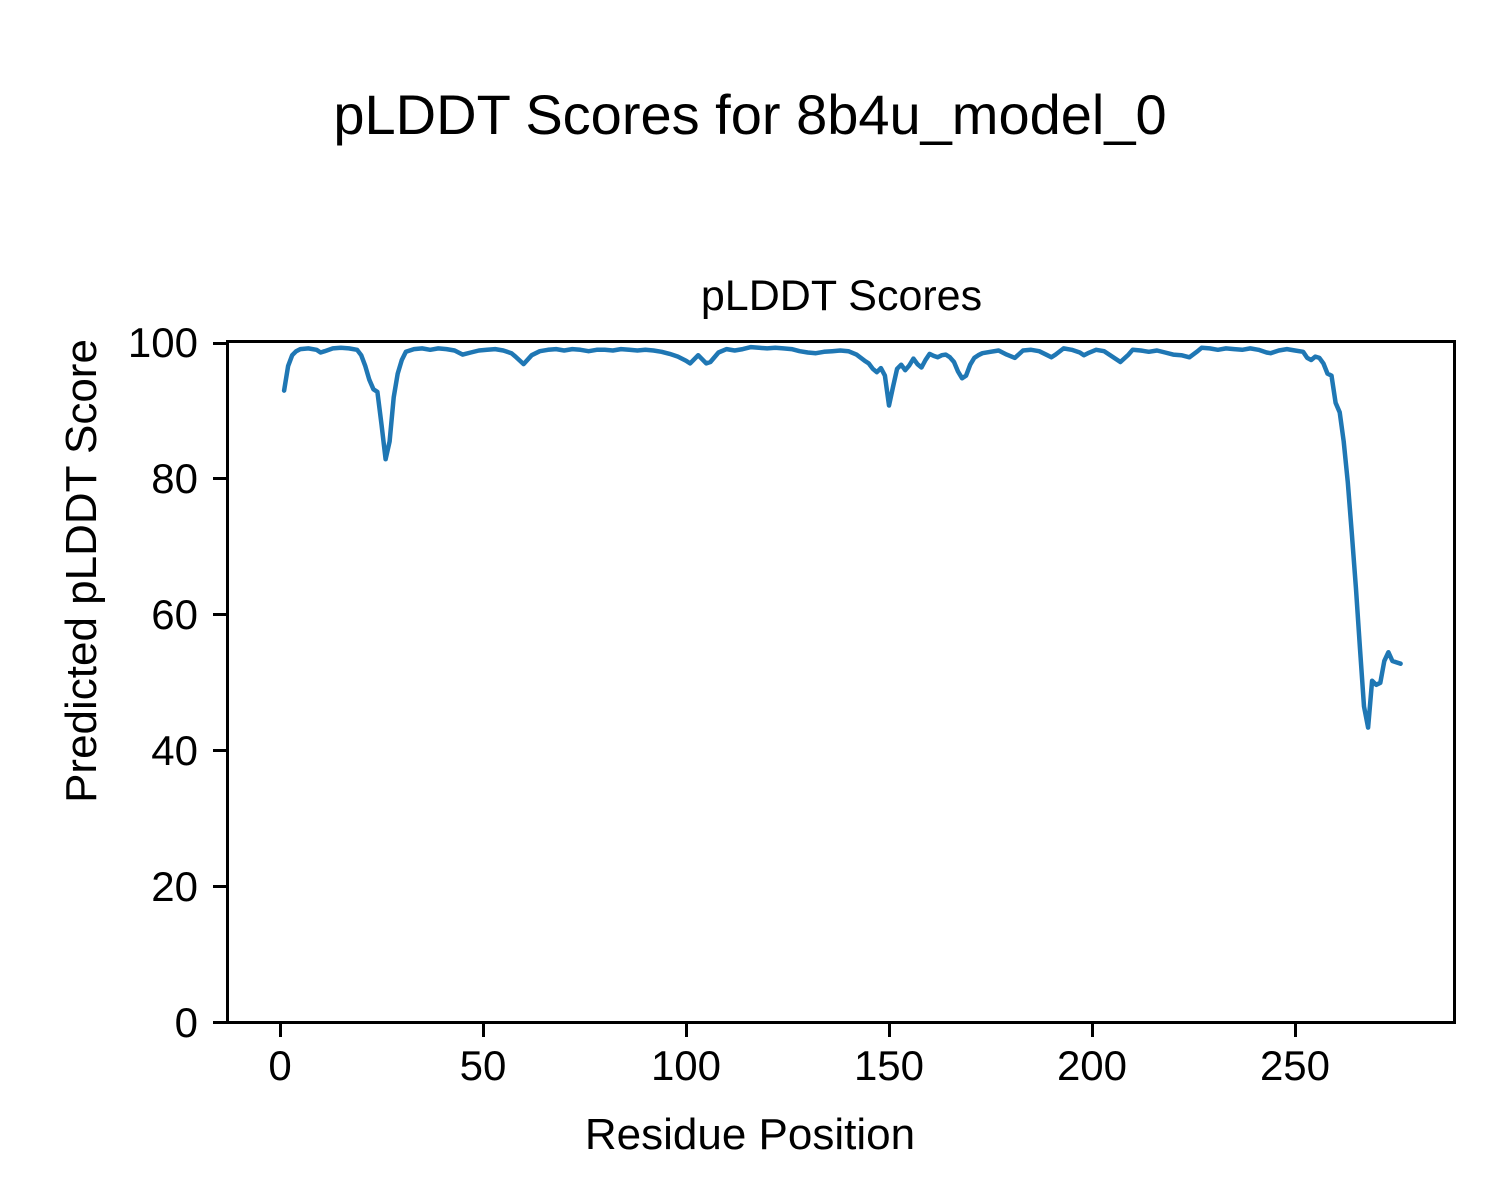 The width and height of the screenshot is (1500, 1200). I want to click on figure-title: pLDDT Scores for 8b4u_model_0, so click(750, 114).